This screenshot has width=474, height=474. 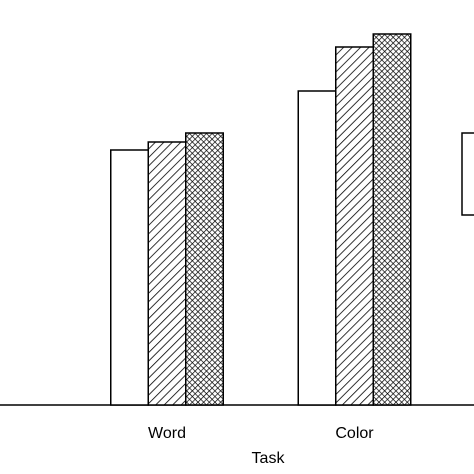 I want to click on legend-box, so click(x=467, y=174).